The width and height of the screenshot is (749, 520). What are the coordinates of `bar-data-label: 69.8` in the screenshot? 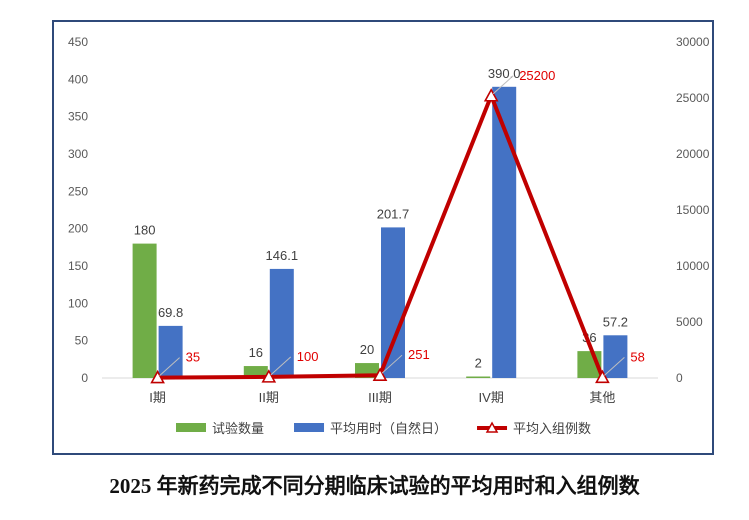 It's located at (170, 312).